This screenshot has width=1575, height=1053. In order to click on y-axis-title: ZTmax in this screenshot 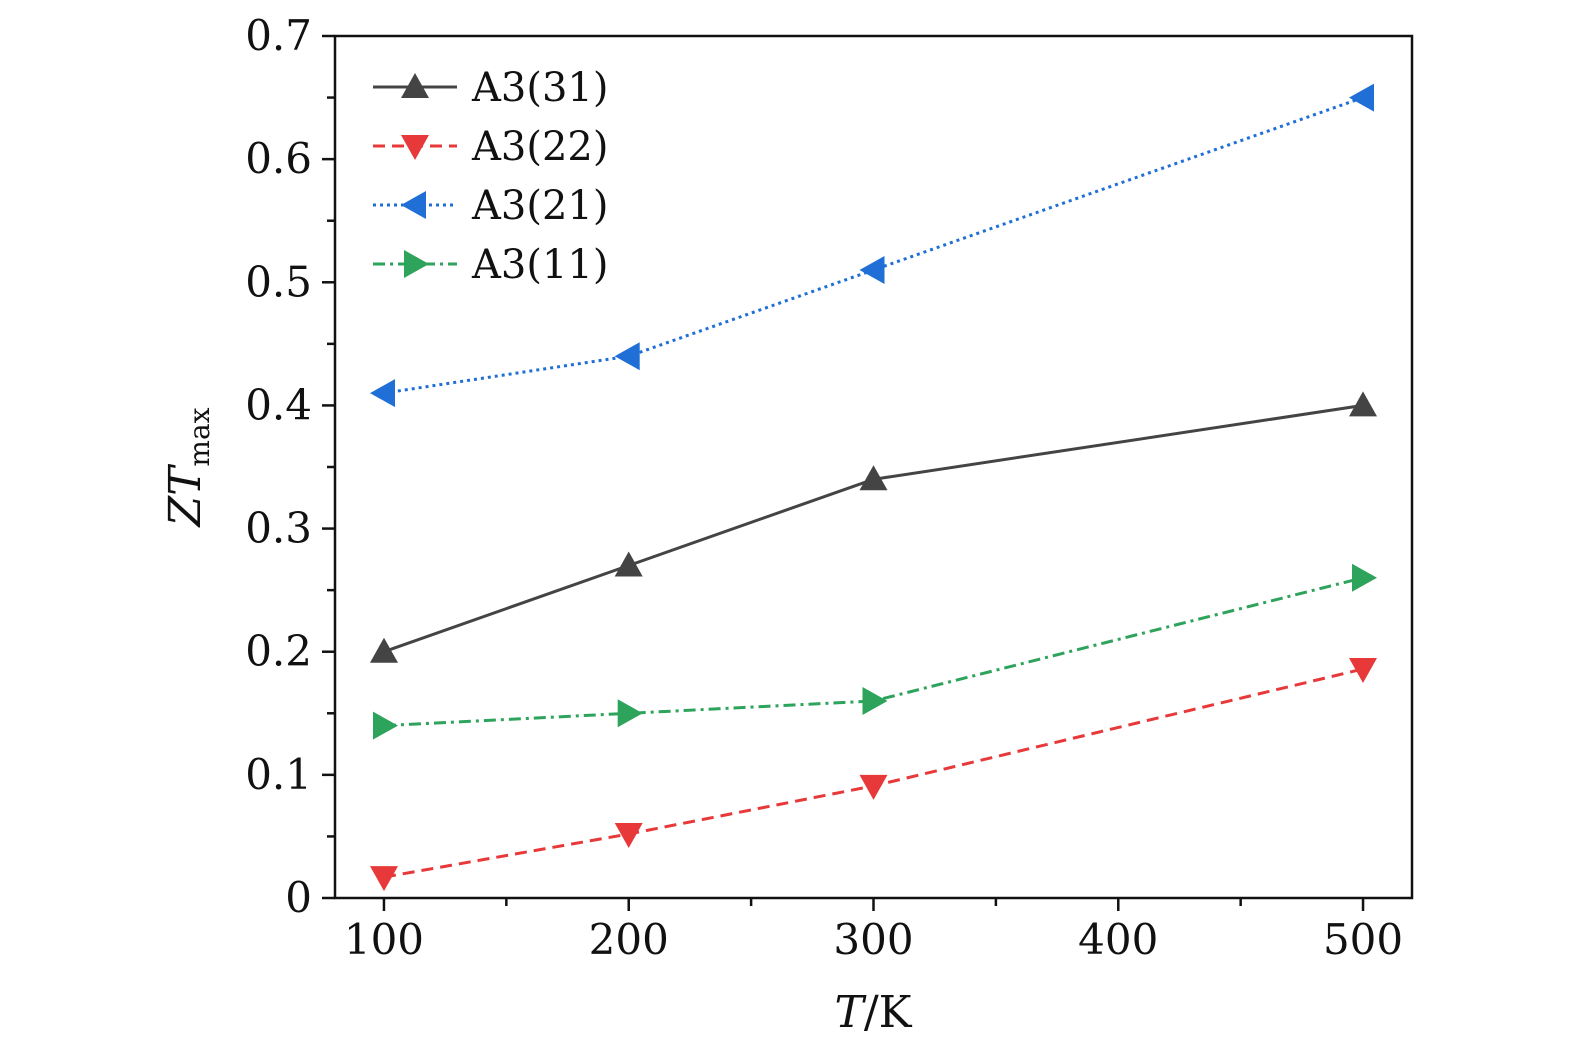, I will do `click(188, 467)`.